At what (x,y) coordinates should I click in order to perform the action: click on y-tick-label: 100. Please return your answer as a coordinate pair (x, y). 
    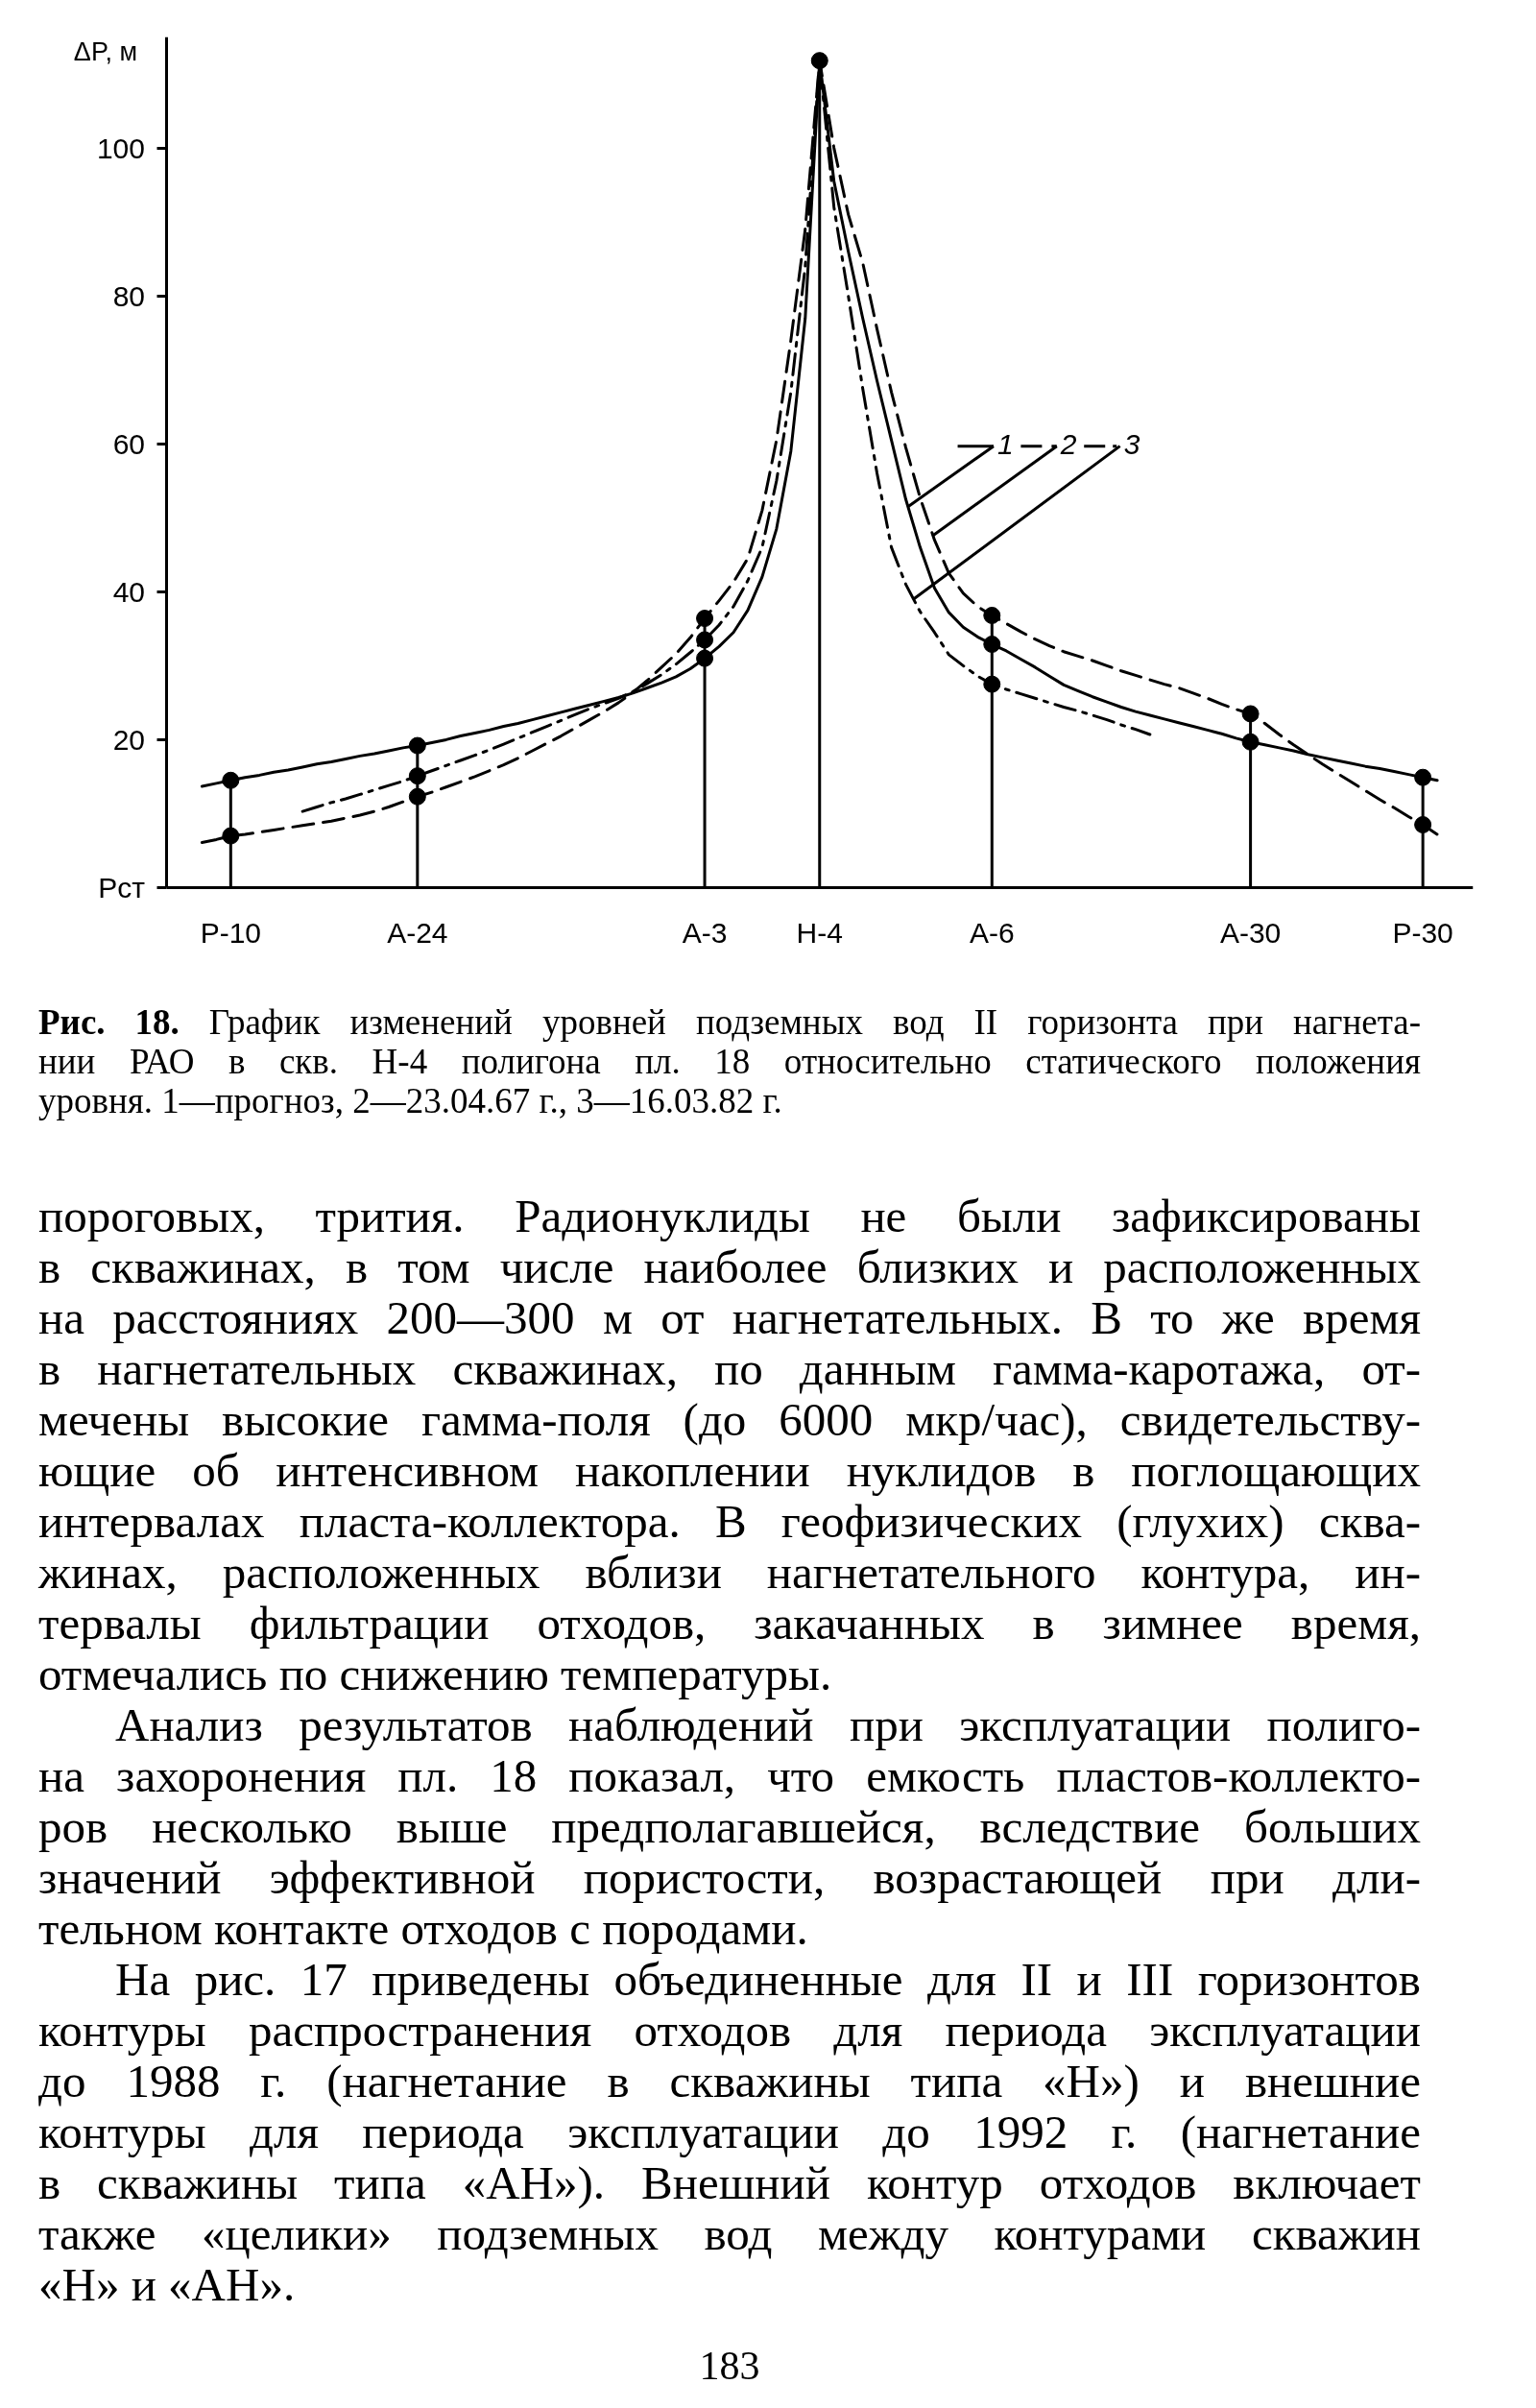
    Looking at the image, I should click on (121, 148).